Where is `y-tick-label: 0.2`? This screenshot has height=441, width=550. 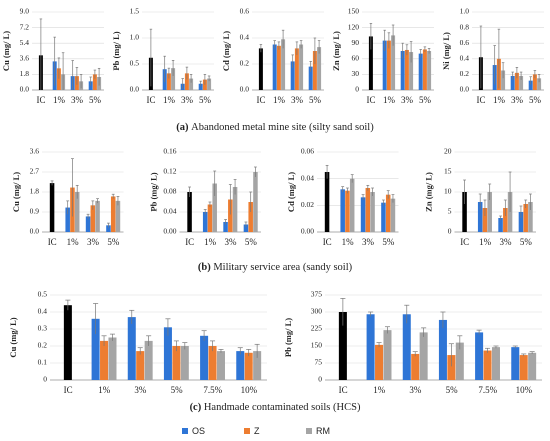 y-tick-label: 0.2 is located at coordinates (43, 345).